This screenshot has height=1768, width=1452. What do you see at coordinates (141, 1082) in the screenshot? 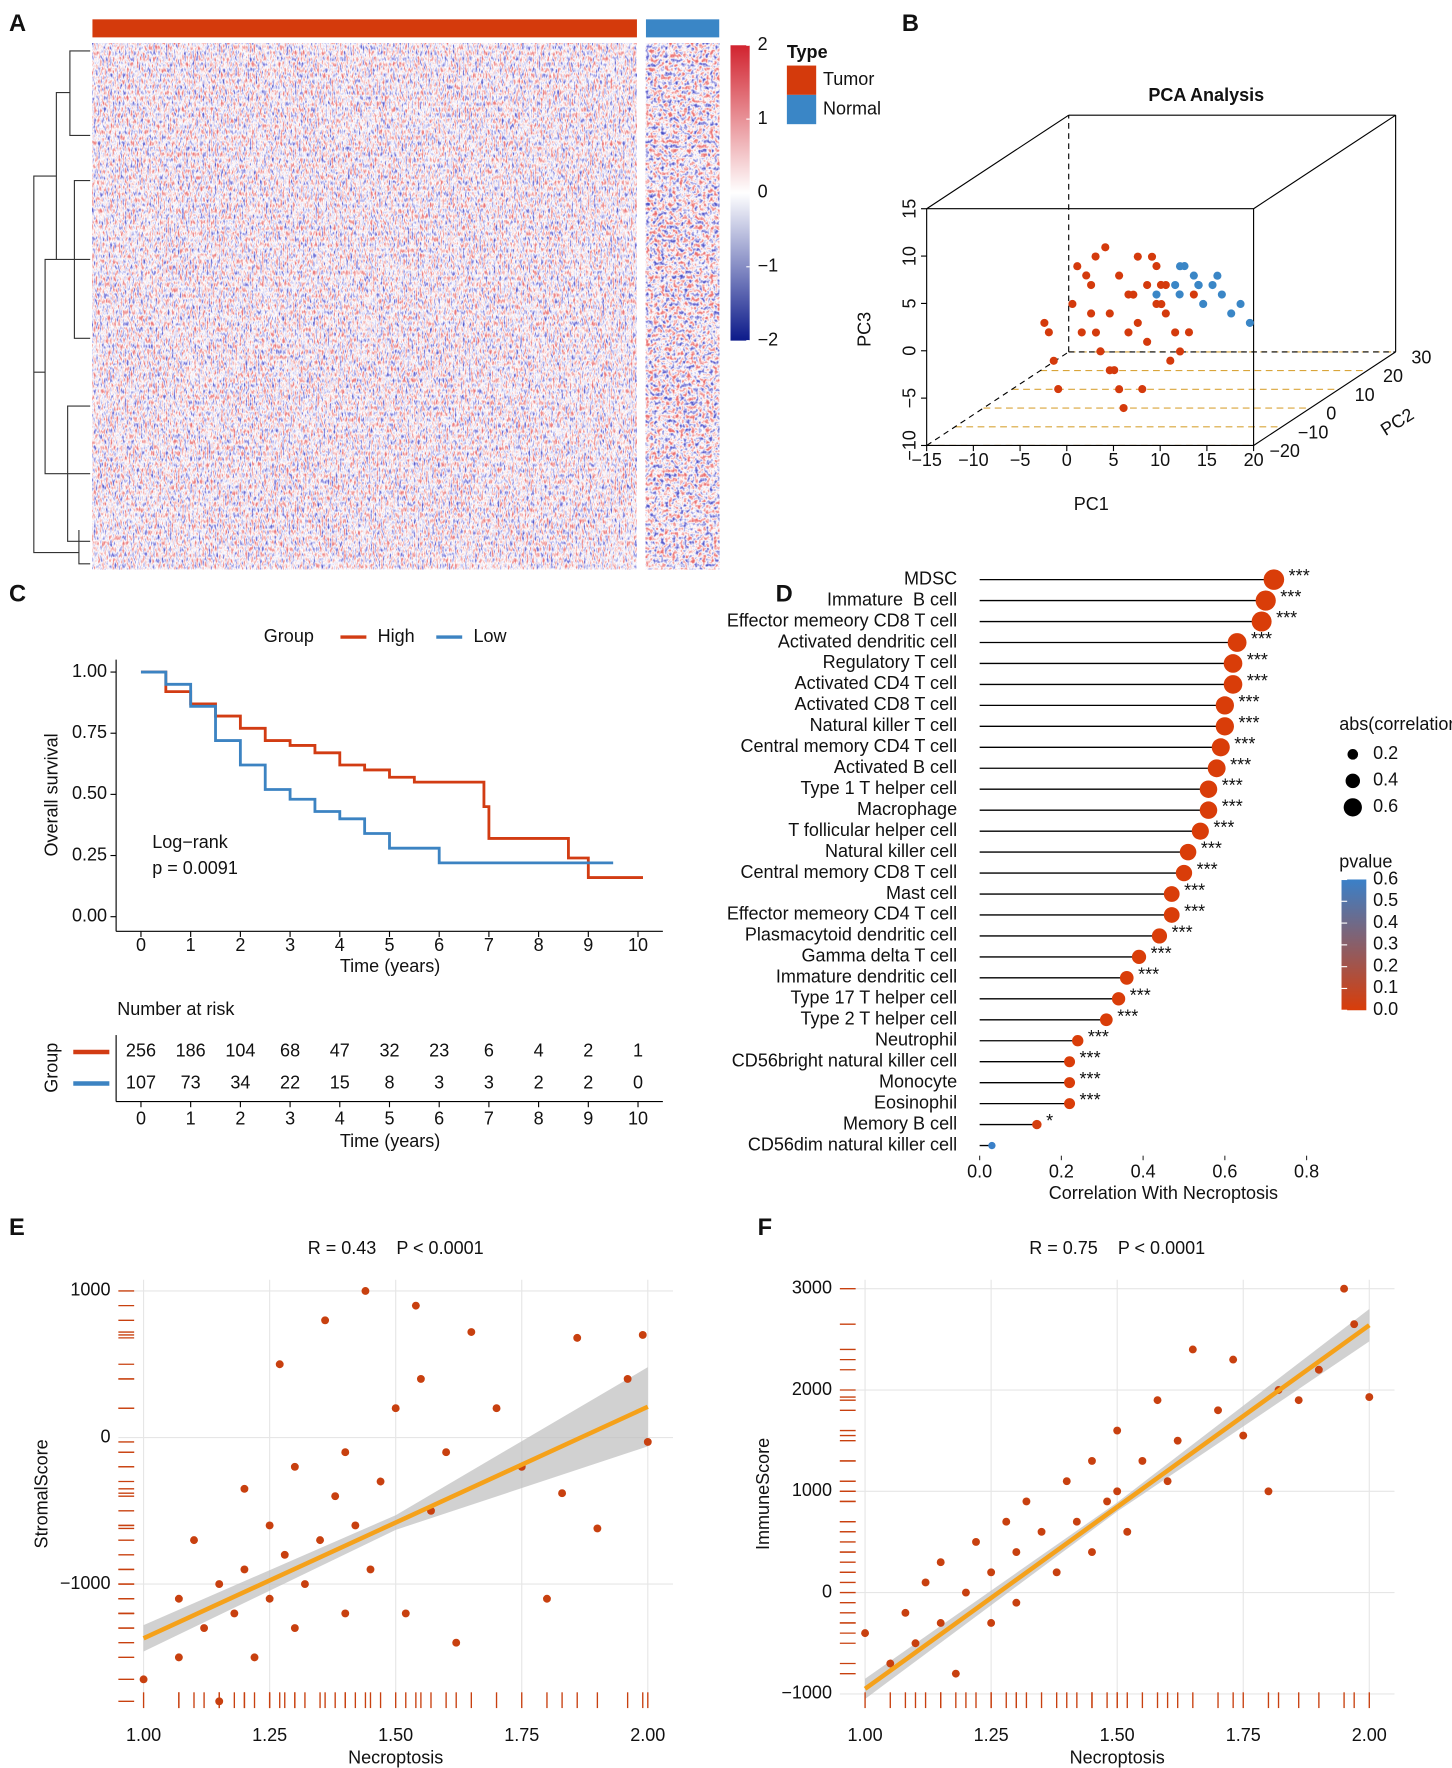
I see `risk-count: 107` at bounding box center [141, 1082].